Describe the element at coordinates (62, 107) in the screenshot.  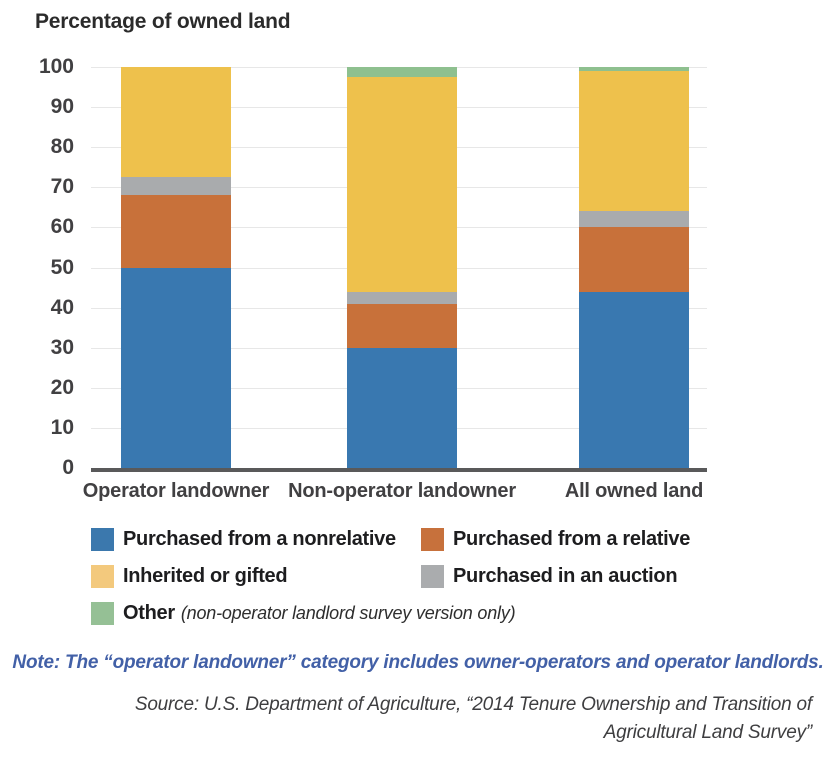
I see `y-tick-label: 90` at that location.